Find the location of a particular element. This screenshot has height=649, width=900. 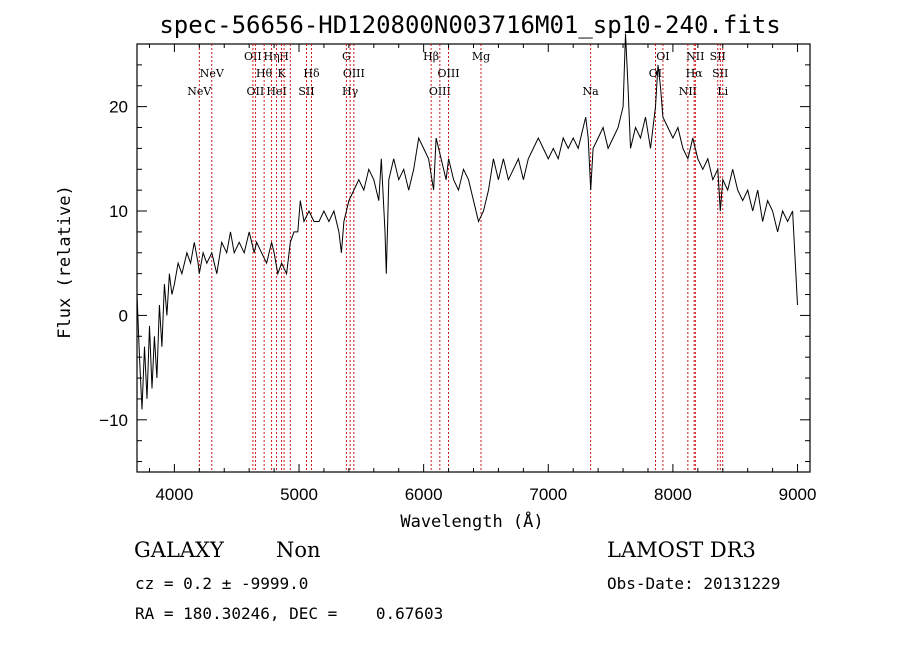

marker-label: Hα is located at coordinates (695, 73).